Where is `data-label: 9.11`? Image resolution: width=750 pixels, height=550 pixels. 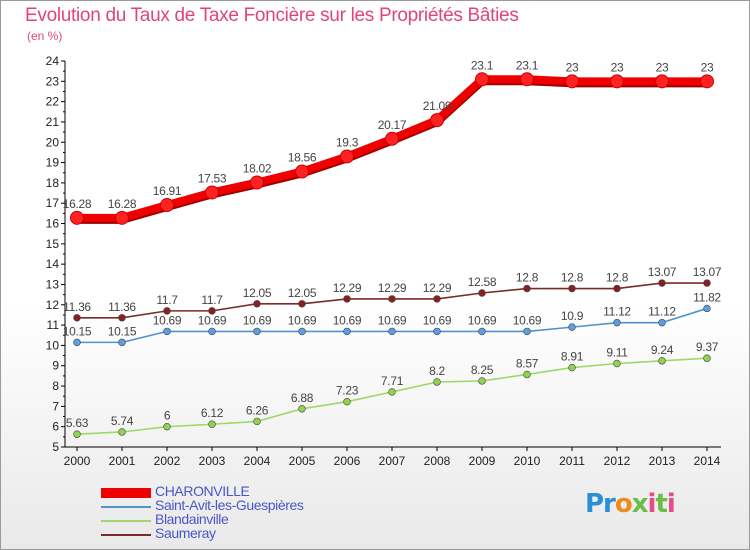
data-label: 9.11 is located at coordinates (617, 353).